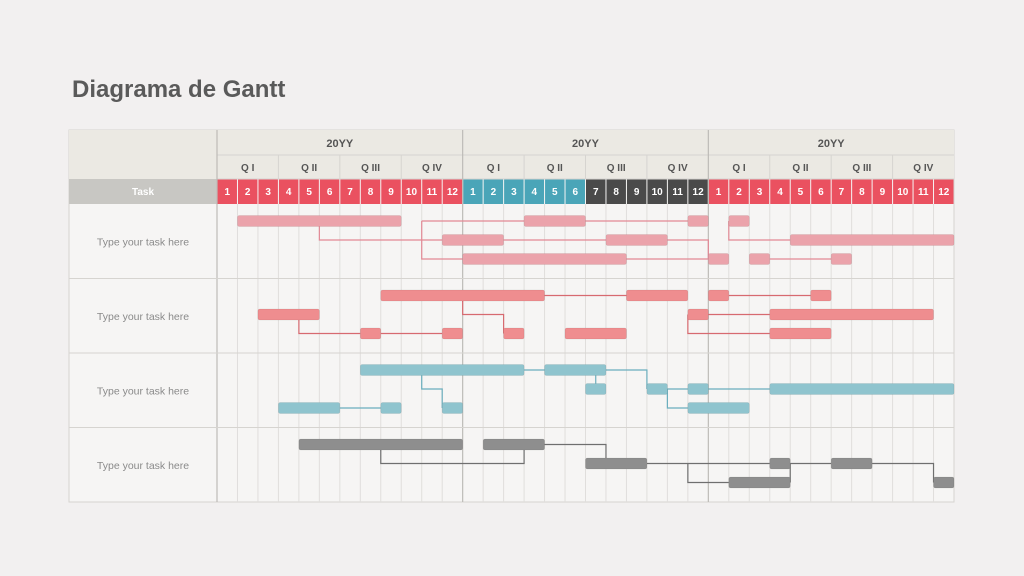  I want to click on quarter-label: Q II, so click(800, 168).